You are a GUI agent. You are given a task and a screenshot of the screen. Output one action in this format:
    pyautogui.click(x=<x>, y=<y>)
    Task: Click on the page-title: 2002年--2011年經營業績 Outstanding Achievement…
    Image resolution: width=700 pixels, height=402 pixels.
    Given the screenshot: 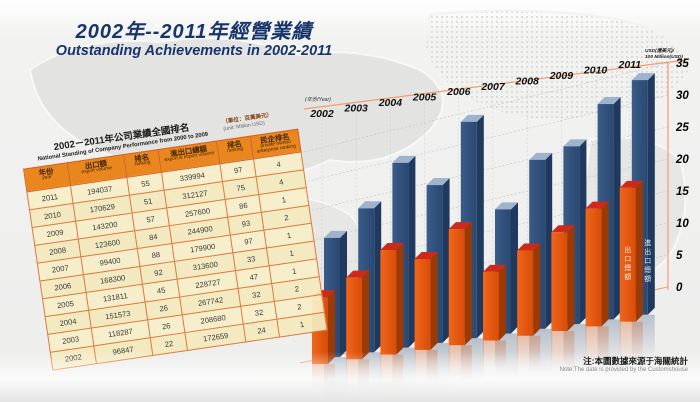 What is the action you would take?
    pyautogui.click(x=194, y=40)
    